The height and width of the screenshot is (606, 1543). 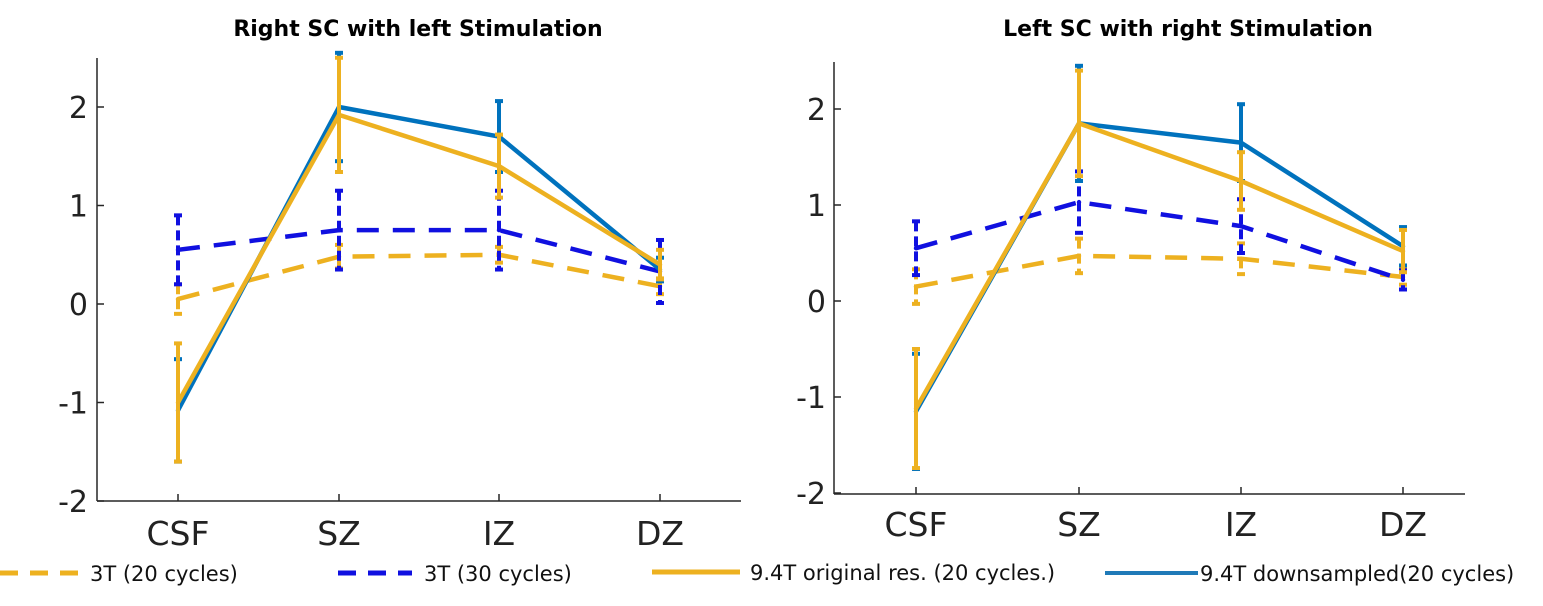 I want to click on legend-item-94t-downsampled: 9.4T downsampled(20 cycles), so click(x=1309, y=574).